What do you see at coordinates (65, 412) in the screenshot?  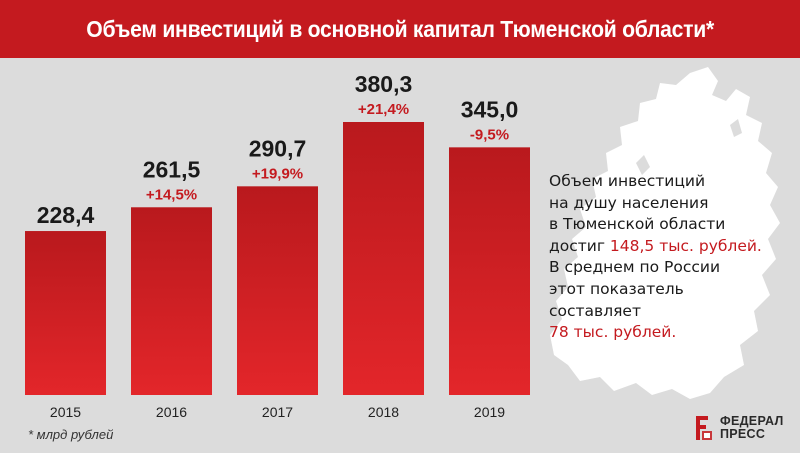 I see `x-tick-label-2015: 2015` at bounding box center [65, 412].